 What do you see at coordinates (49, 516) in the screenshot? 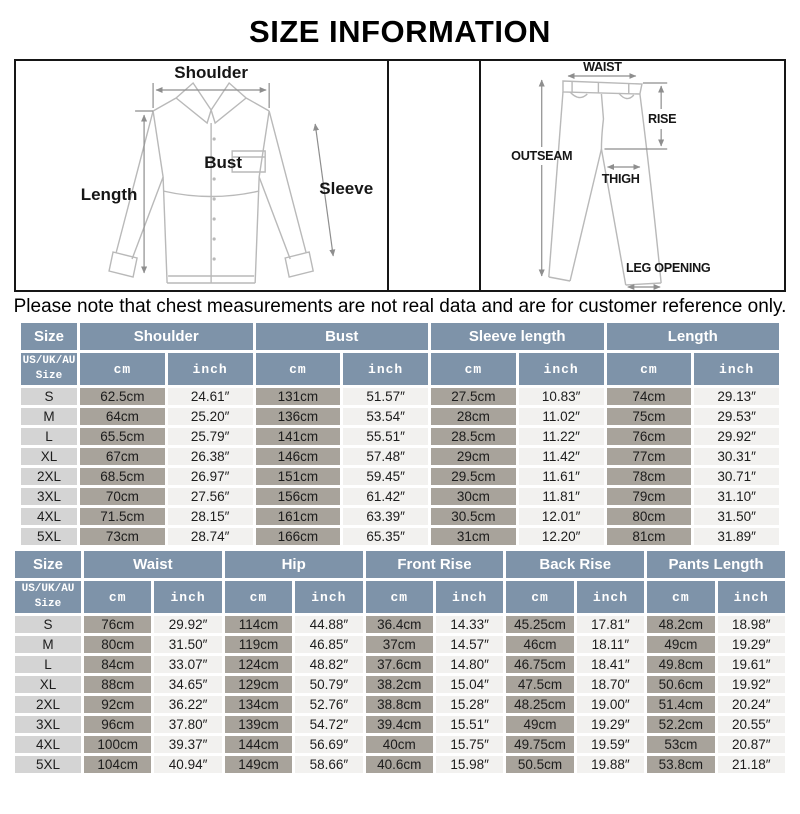
I see `size-cell: 4XL` at bounding box center [49, 516].